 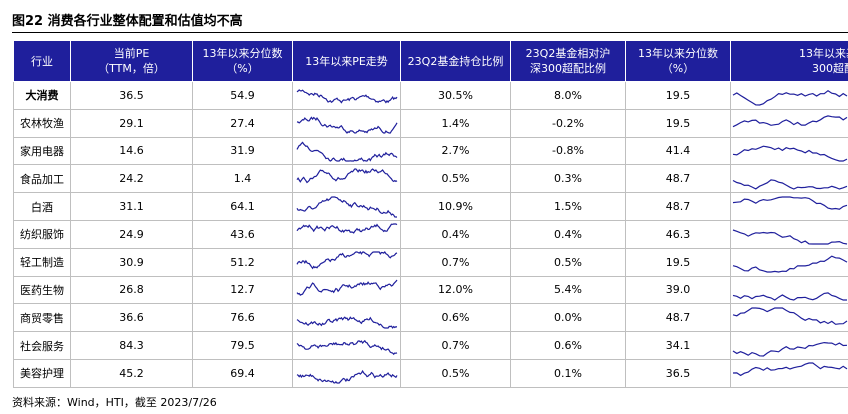 What do you see at coordinates (568, 345) in the screenshot?
I see `table-cell: 0.6%` at bounding box center [568, 345].